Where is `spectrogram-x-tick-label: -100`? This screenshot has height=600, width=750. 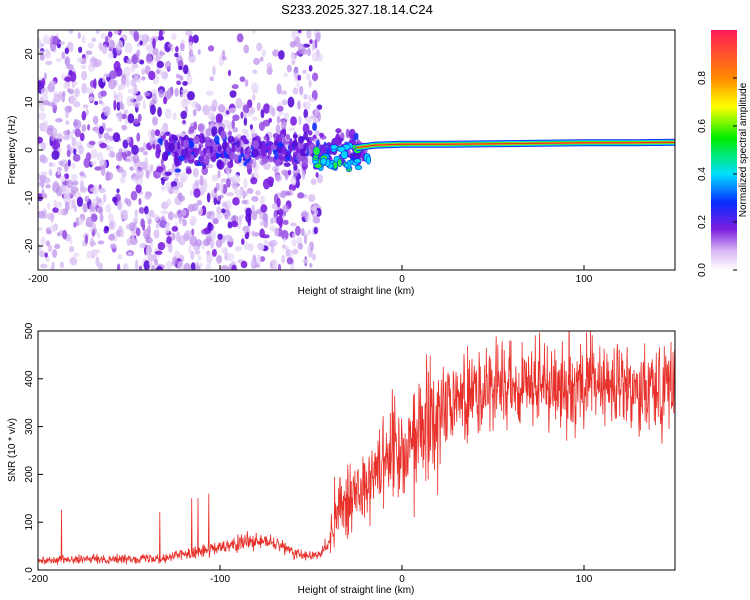
spectrogram-x-tick-label: -100 is located at coordinates (220, 279).